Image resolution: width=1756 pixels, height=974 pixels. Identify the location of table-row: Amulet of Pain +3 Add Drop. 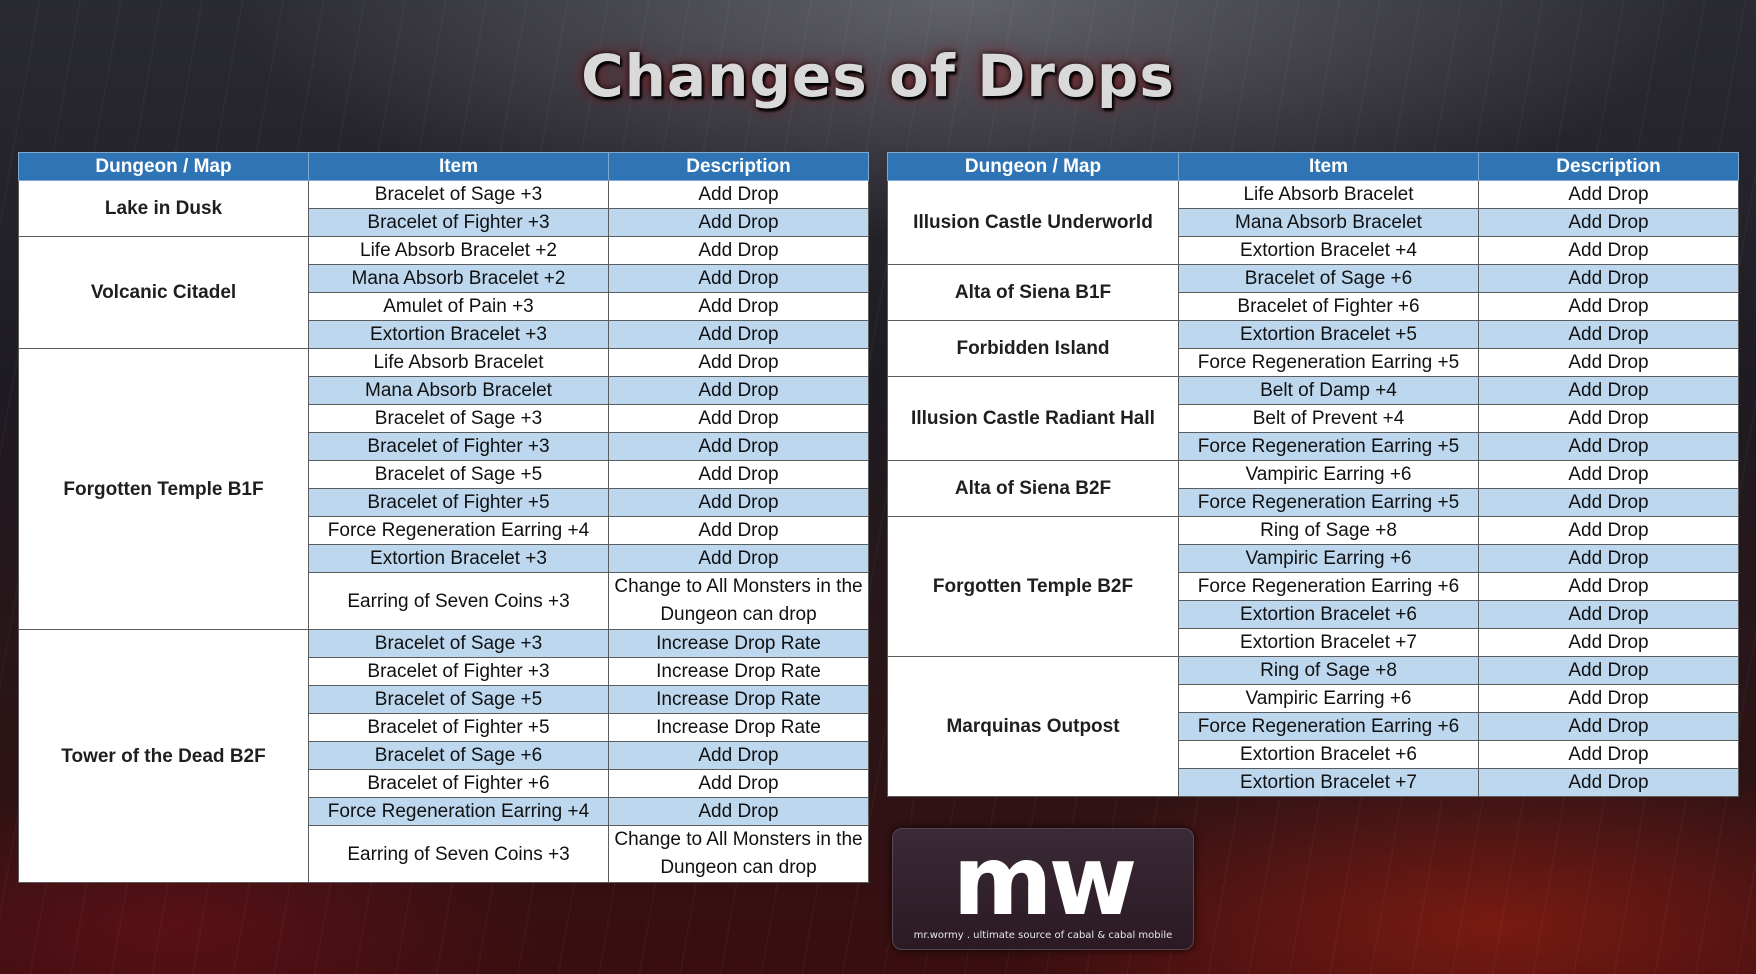
(444, 306).